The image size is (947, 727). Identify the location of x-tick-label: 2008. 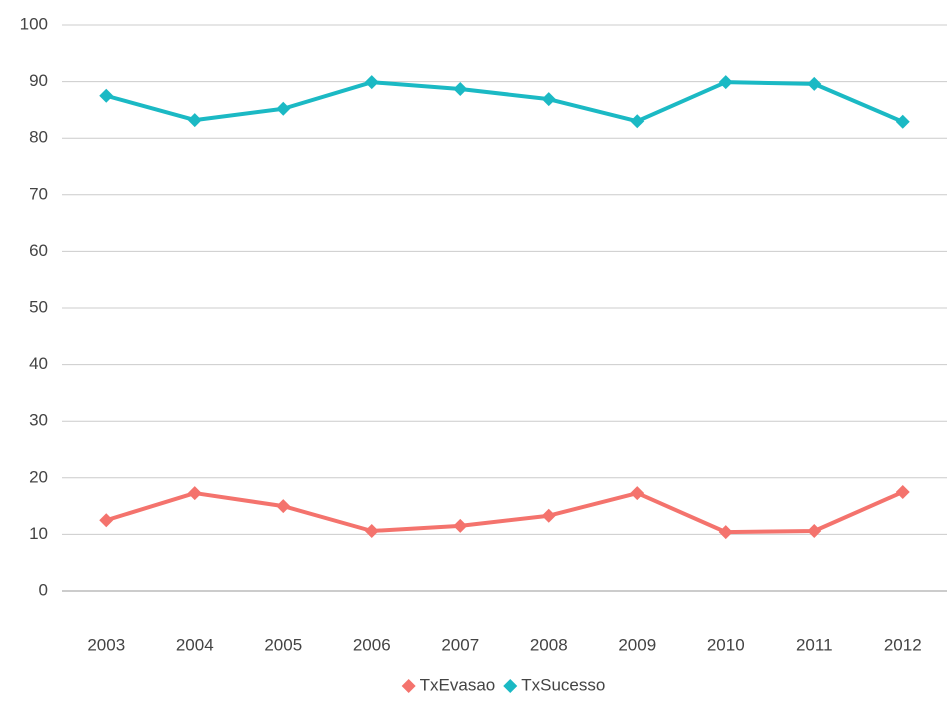
(549, 644).